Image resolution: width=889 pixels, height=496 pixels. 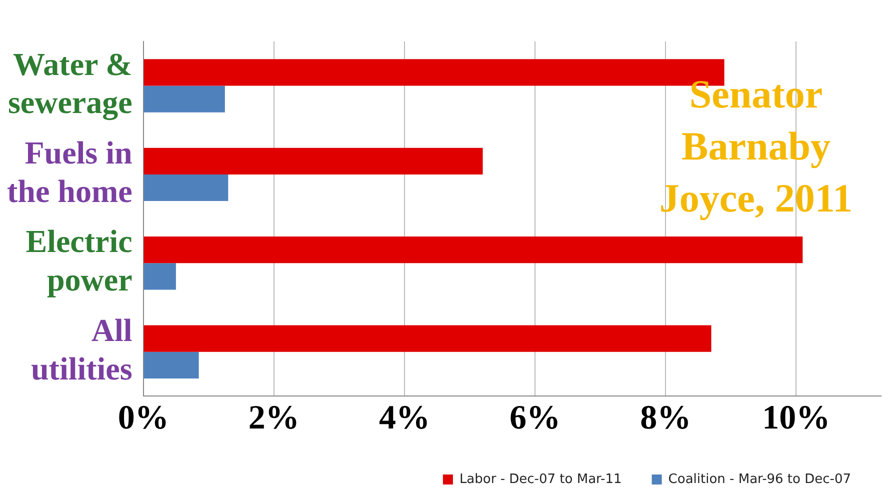 What do you see at coordinates (404, 417) in the screenshot?
I see `x-tick-label: 4%` at bounding box center [404, 417].